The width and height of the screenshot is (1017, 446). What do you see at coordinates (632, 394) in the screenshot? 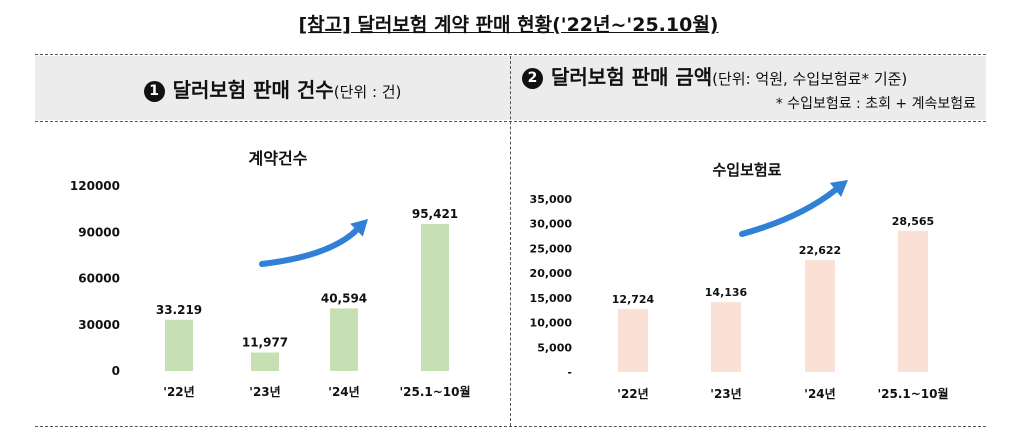
I see `chart2-category-label: '22년` at bounding box center [632, 394].